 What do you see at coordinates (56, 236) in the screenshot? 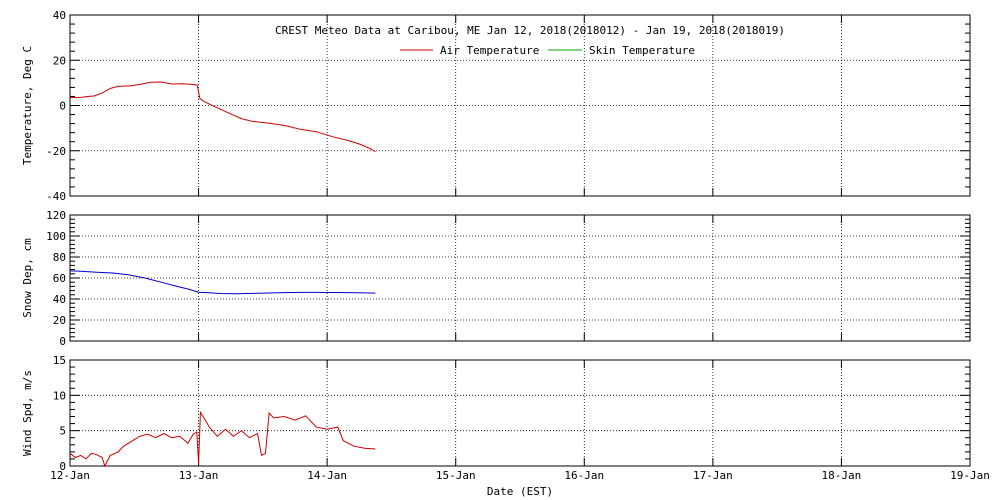
I see `y-tick-label: 100` at bounding box center [56, 236].